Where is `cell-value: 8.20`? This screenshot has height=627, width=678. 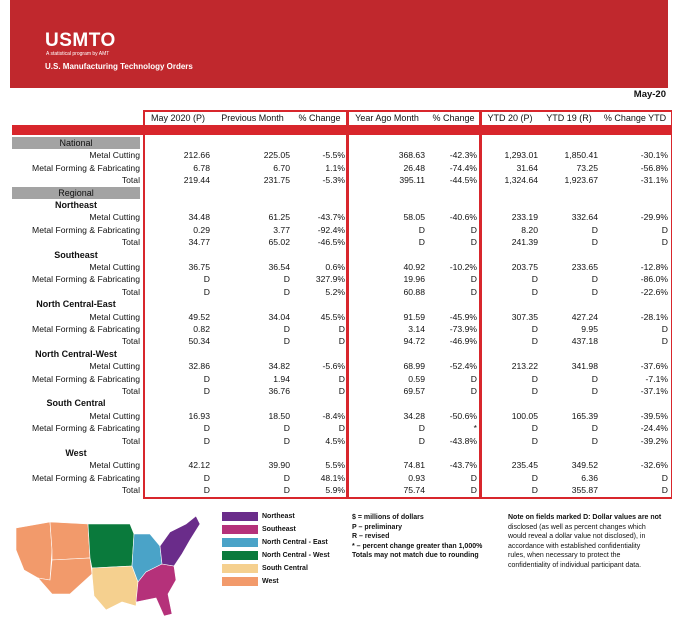 cell-value: 8.20 is located at coordinates (529, 229).